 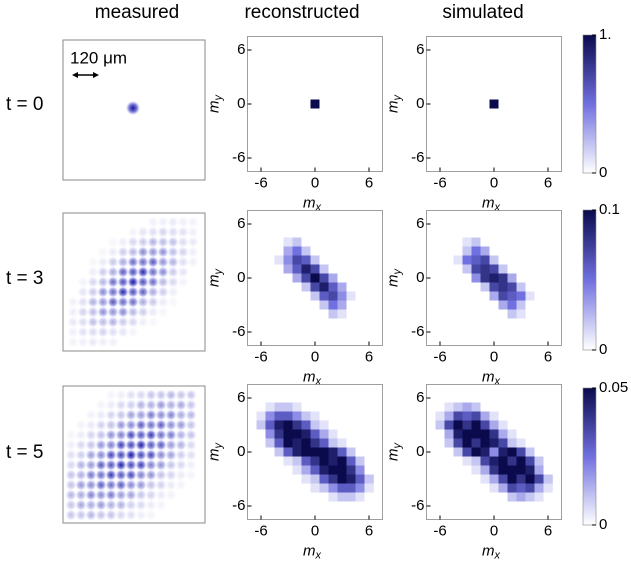 What do you see at coordinates (439, 530) in the screenshot?
I see `x-tick-label: -6` at bounding box center [439, 530].